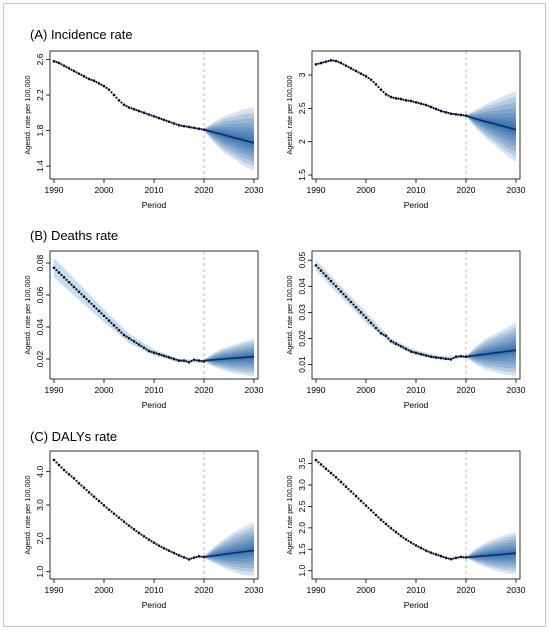  Describe the element at coordinates (40, 130) in the screenshot. I see `y-tick-label: 1.8` at that location.